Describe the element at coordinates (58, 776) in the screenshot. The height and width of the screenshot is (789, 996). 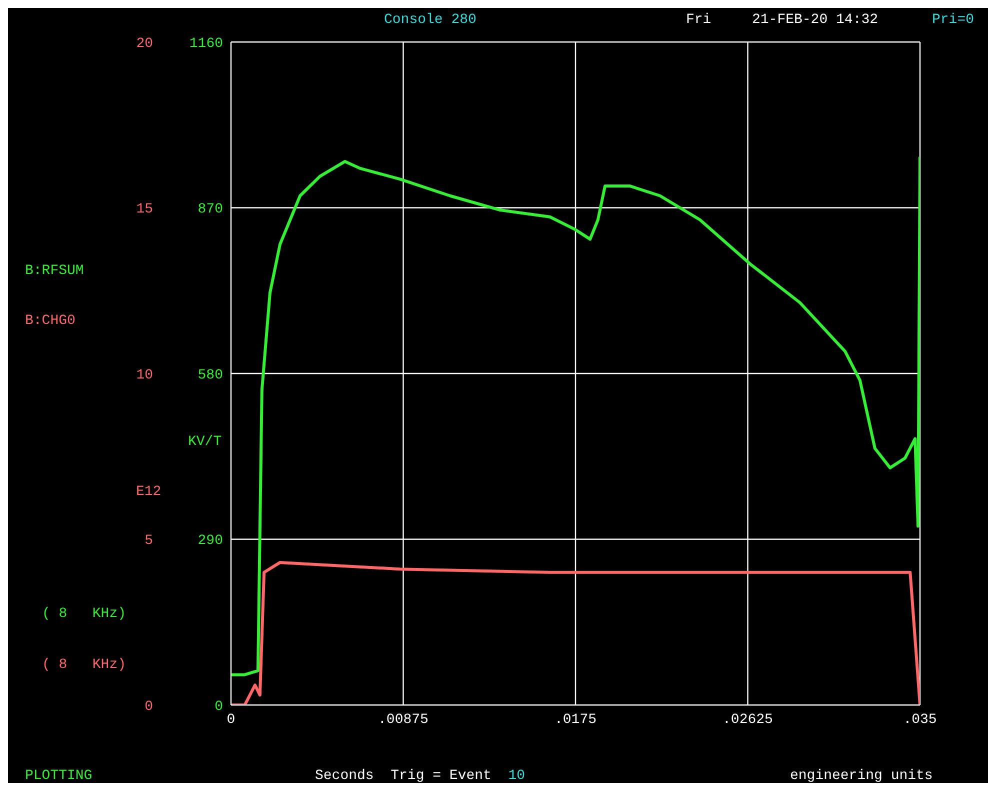
I see `text: PLOTTING` at that location.